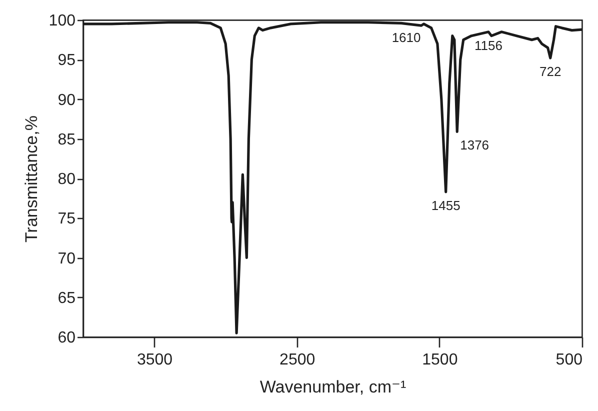 The height and width of the screenshot is (411, 598). Describe the element at coordinates (67, 100) in the screenshot. I see `y-tick-label: 90` at that location.